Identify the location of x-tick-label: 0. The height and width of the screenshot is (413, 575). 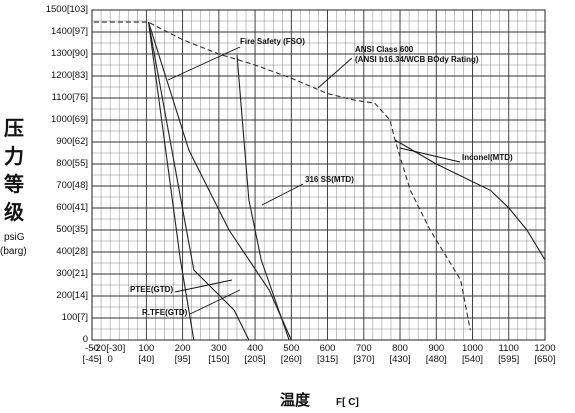
(110, 359).